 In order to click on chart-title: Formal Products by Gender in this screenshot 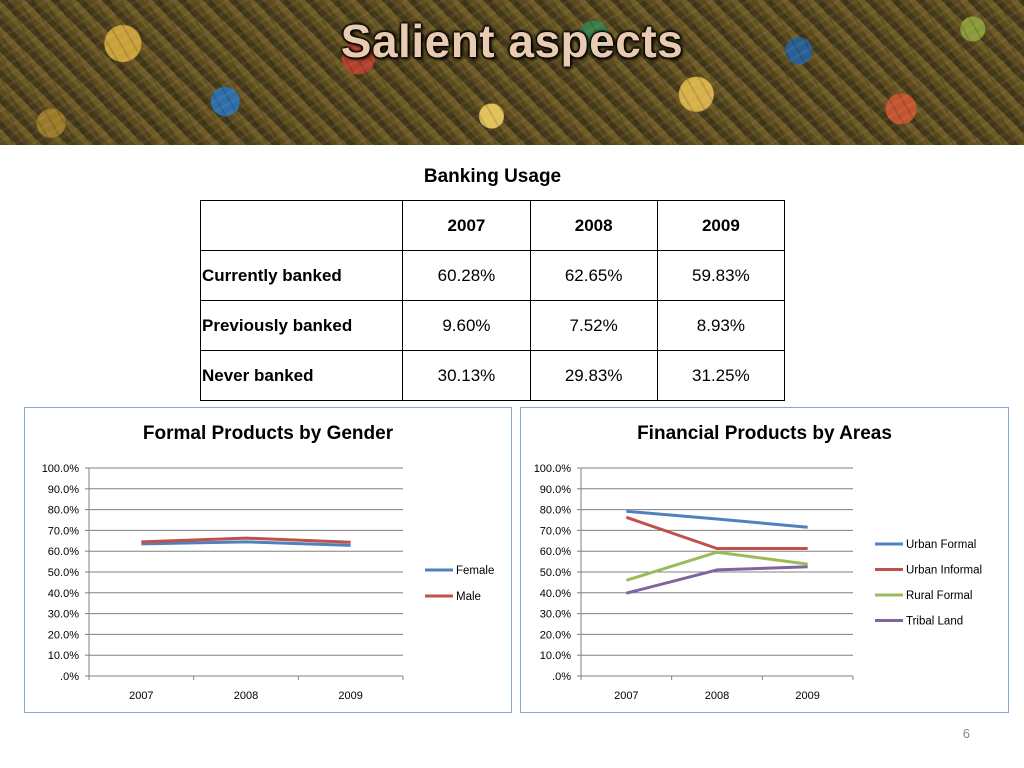, I will do `click(268, 433)`.